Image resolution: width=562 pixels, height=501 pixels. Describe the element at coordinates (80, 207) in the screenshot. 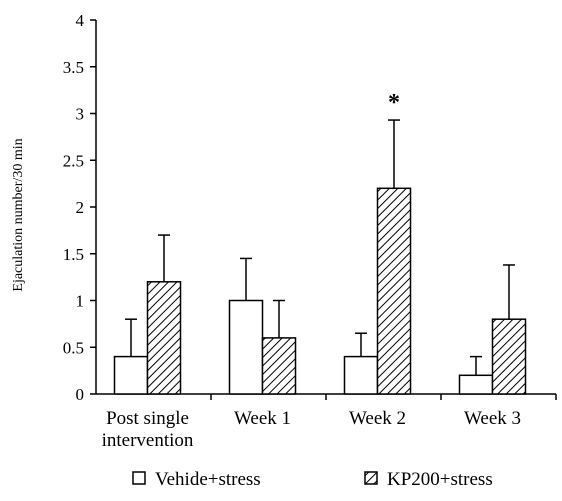

I see `y-tick-label: 2` at that location.